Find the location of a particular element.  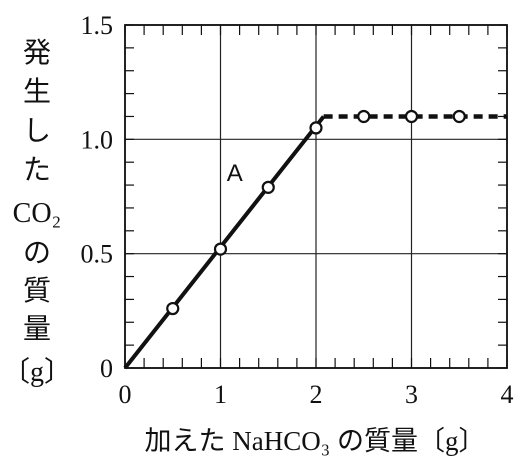

y-tick-labels: 0 0.5 1.0 1.5 is located at coordinates (97, 197).